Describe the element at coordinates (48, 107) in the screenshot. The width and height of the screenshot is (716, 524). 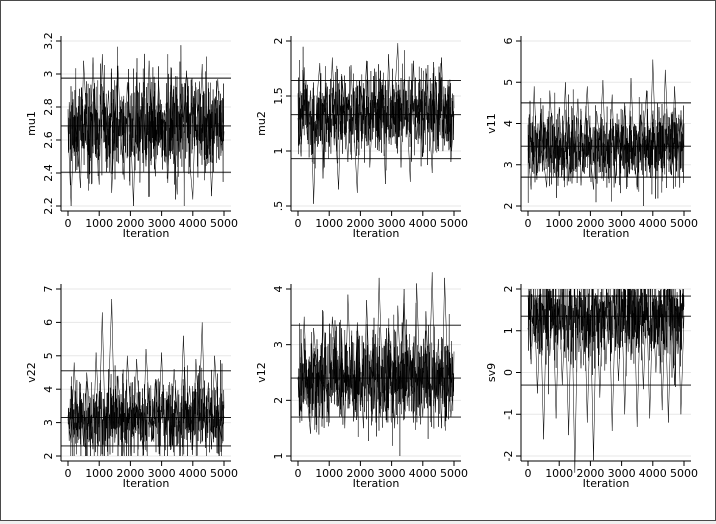
I see `y-tick-label: 2.8` at that location.